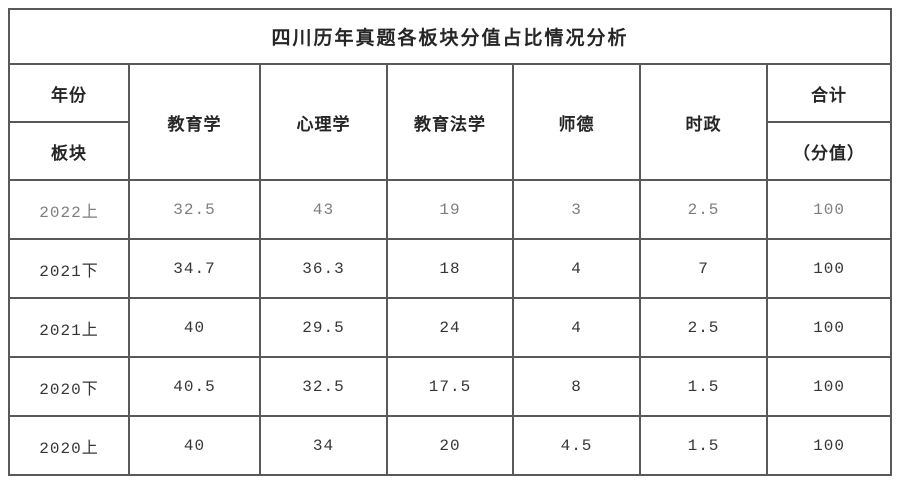 This screenshot has height=498, width=898. I want to click on value-cell: 8, so click(576, 386).